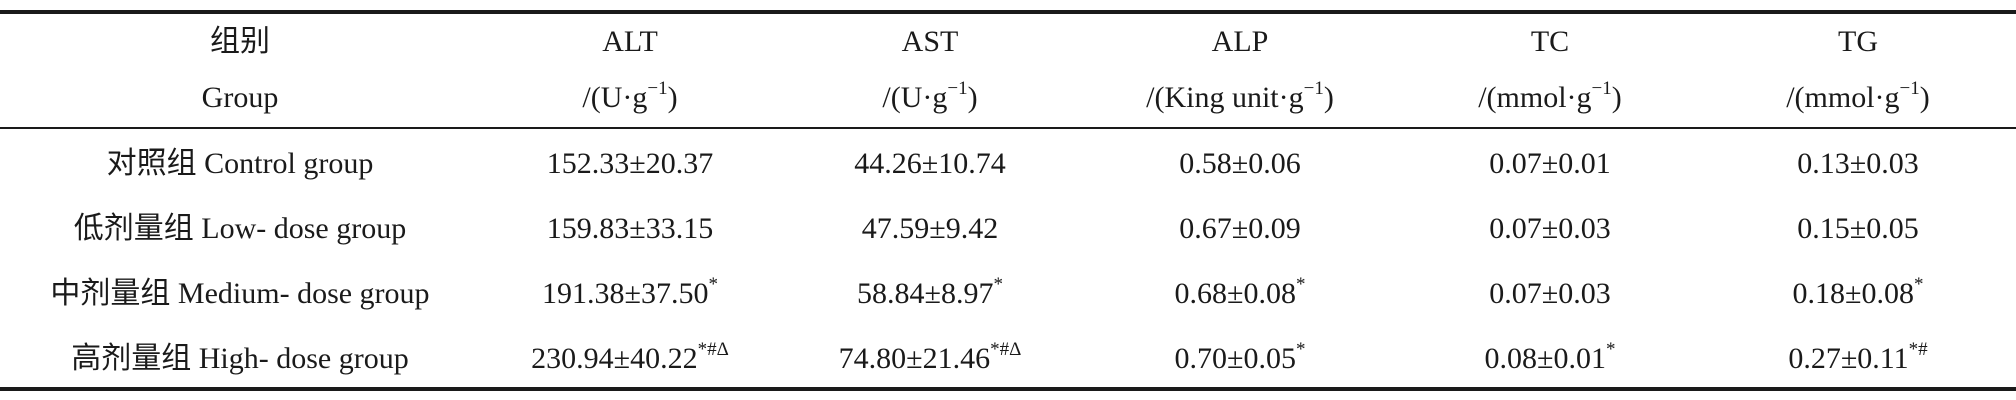 The image size is (2016, 400). I want to click on table-cell: 0.13±0.03, so click(1858, 163).